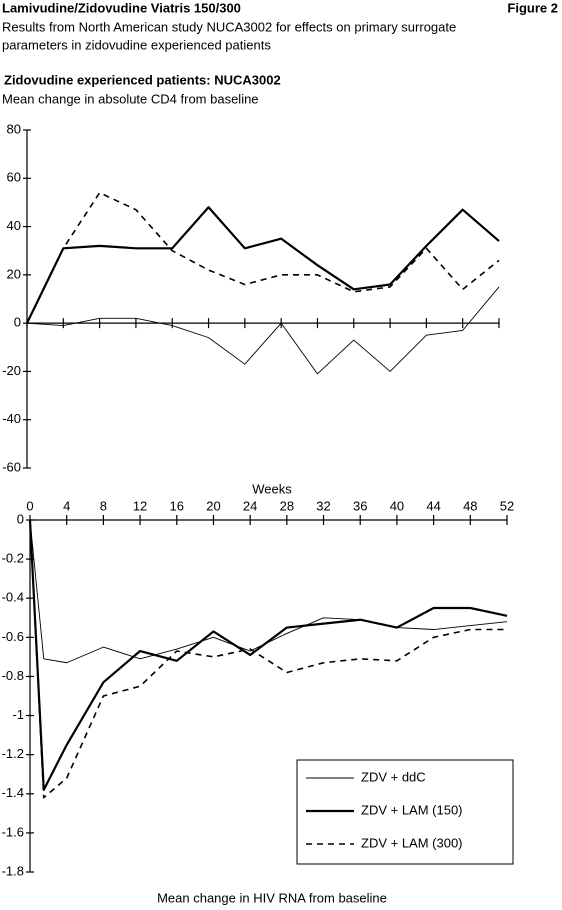 The width and height of the screenshot is (562, 910). I want to click on y-tick-label: -1.6, so click(13, 831).